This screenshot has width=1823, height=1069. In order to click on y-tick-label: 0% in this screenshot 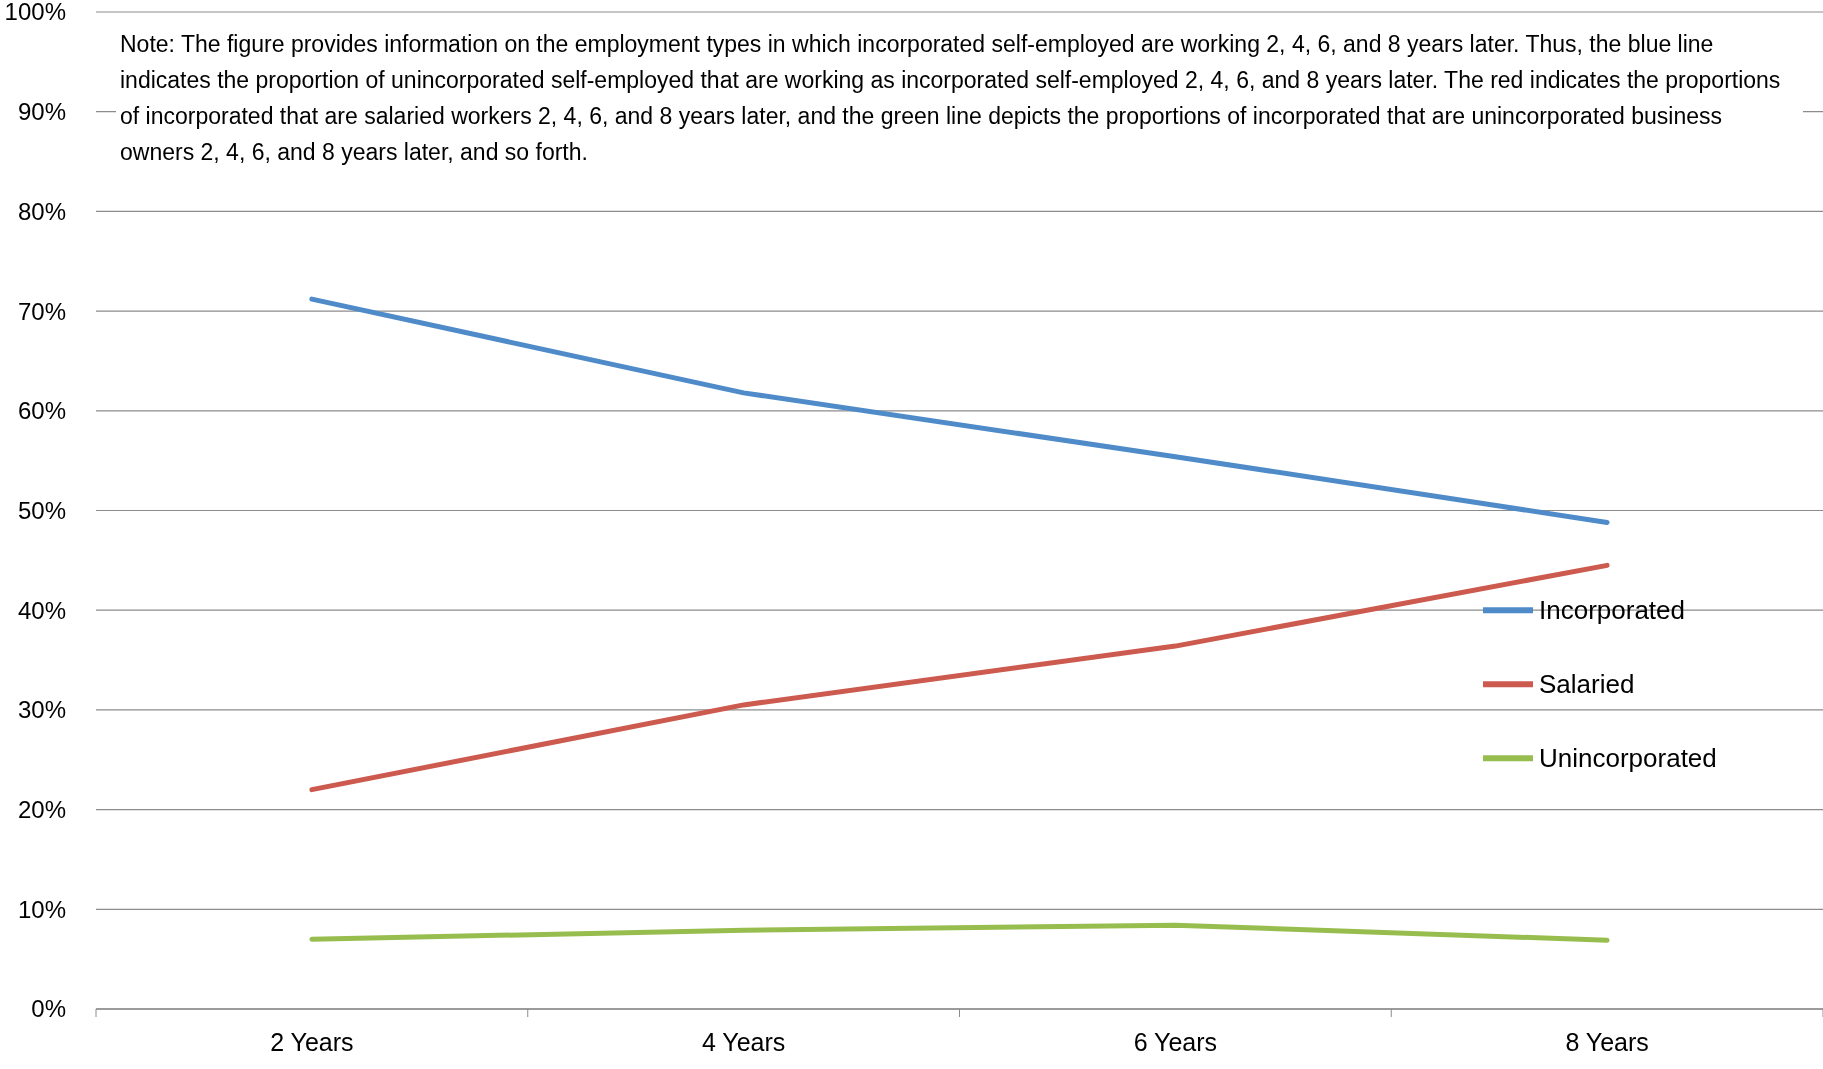, I will do `click(48, 1009)`.